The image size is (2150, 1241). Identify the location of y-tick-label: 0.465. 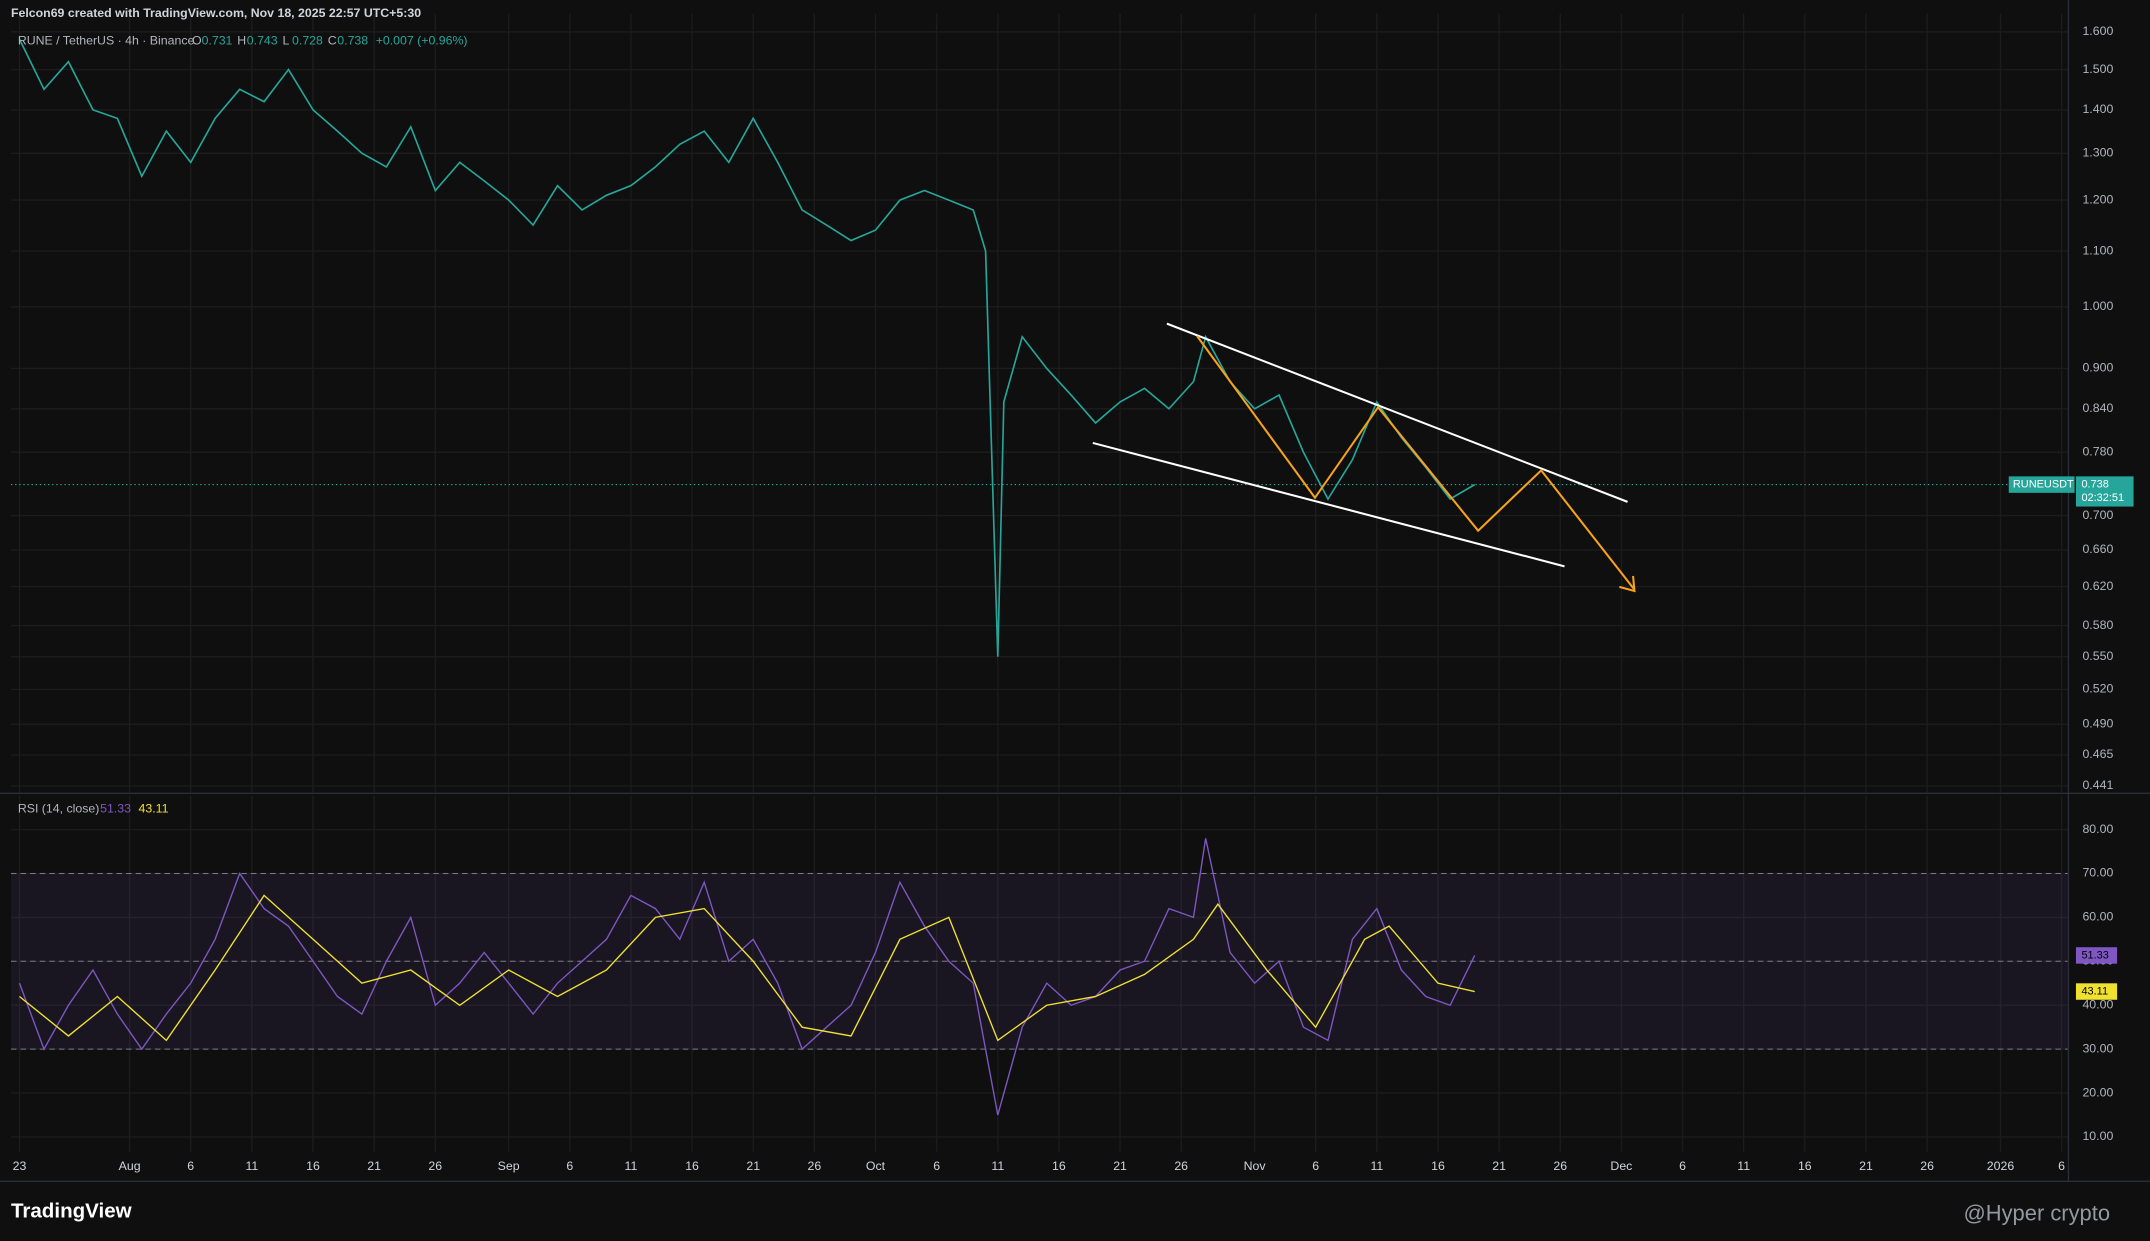
(2097, 754).